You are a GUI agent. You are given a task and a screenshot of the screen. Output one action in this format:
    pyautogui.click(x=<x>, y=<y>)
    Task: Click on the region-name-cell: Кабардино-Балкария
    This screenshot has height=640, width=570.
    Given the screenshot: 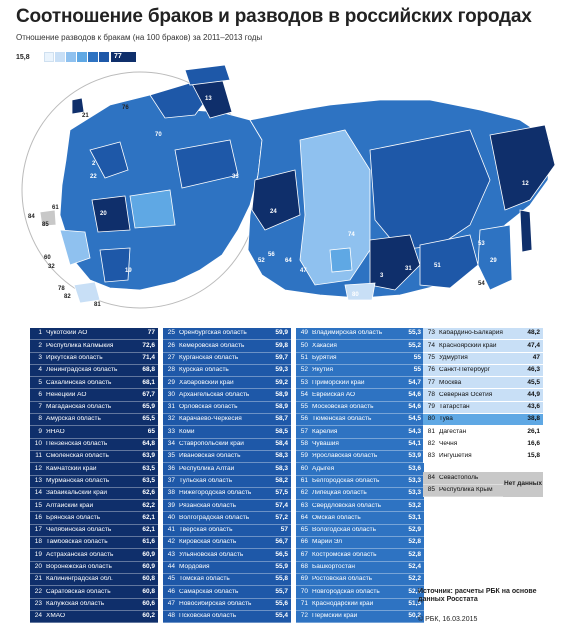 What is the action you would take?
    pyautogui.click(x=471, y=333)
    